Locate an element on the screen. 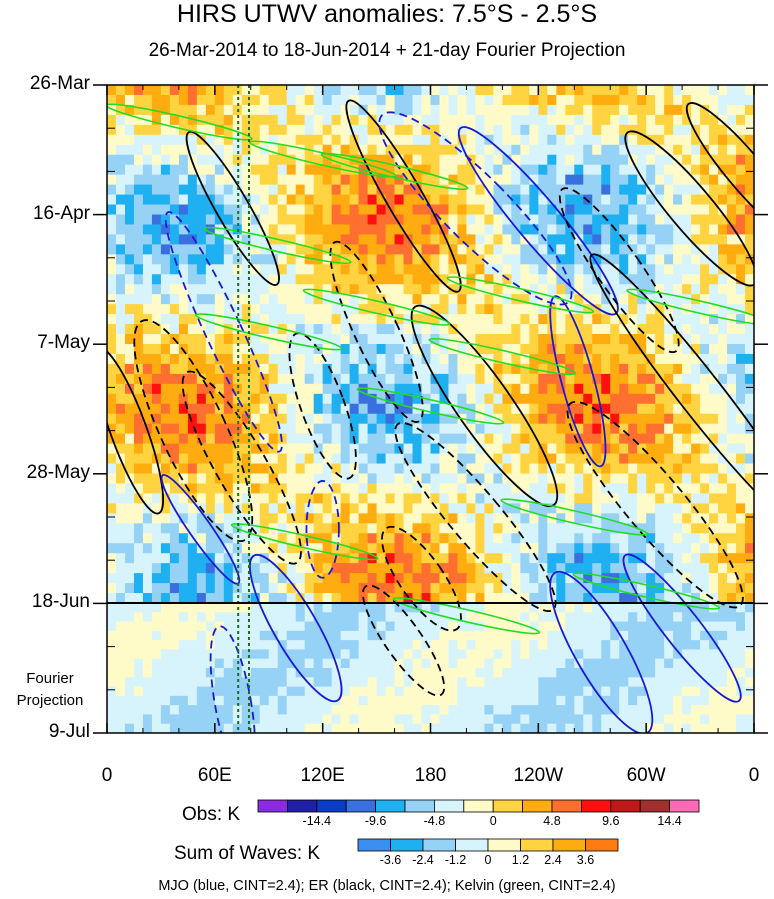 This screenshot has height=899, width=774. obs-colorbar-swatch is located at coordinates (449, 806).